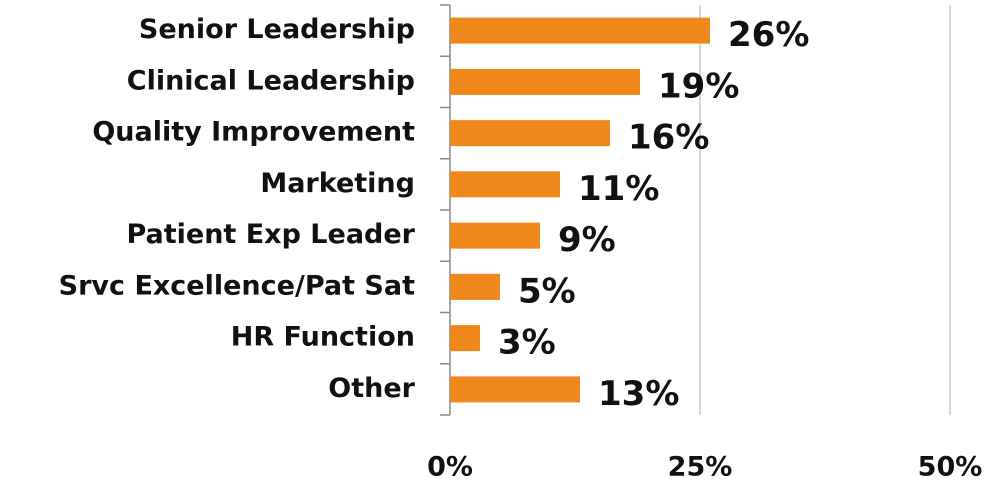  Describe the element at coordinates (253, 132) in the screenshot. I see `category-label: Quality Improvement` at that location.